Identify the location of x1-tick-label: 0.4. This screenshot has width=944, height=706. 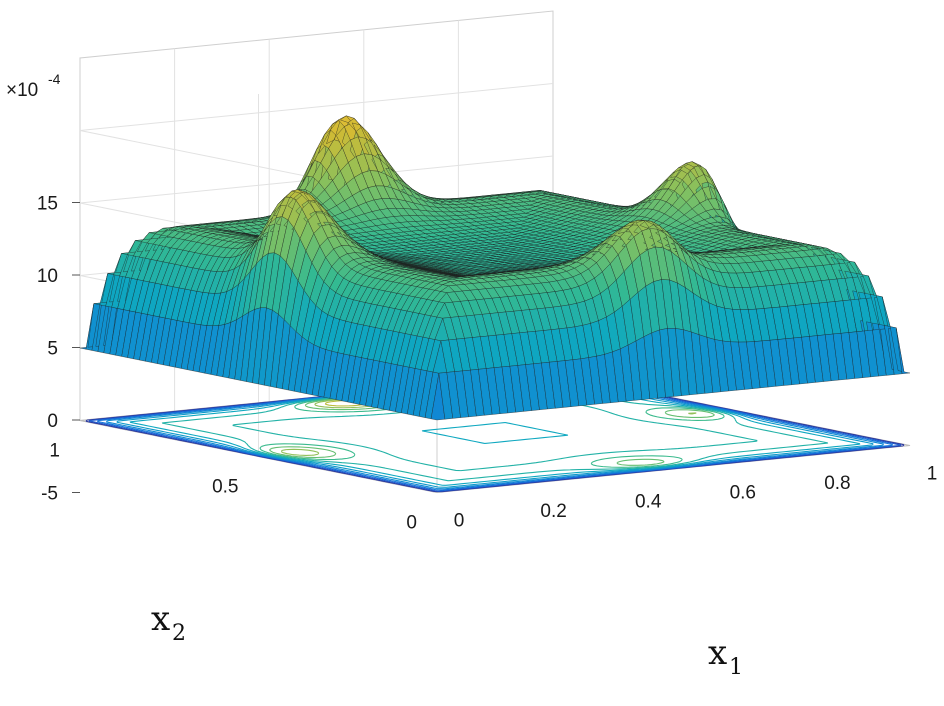
(648, 502).